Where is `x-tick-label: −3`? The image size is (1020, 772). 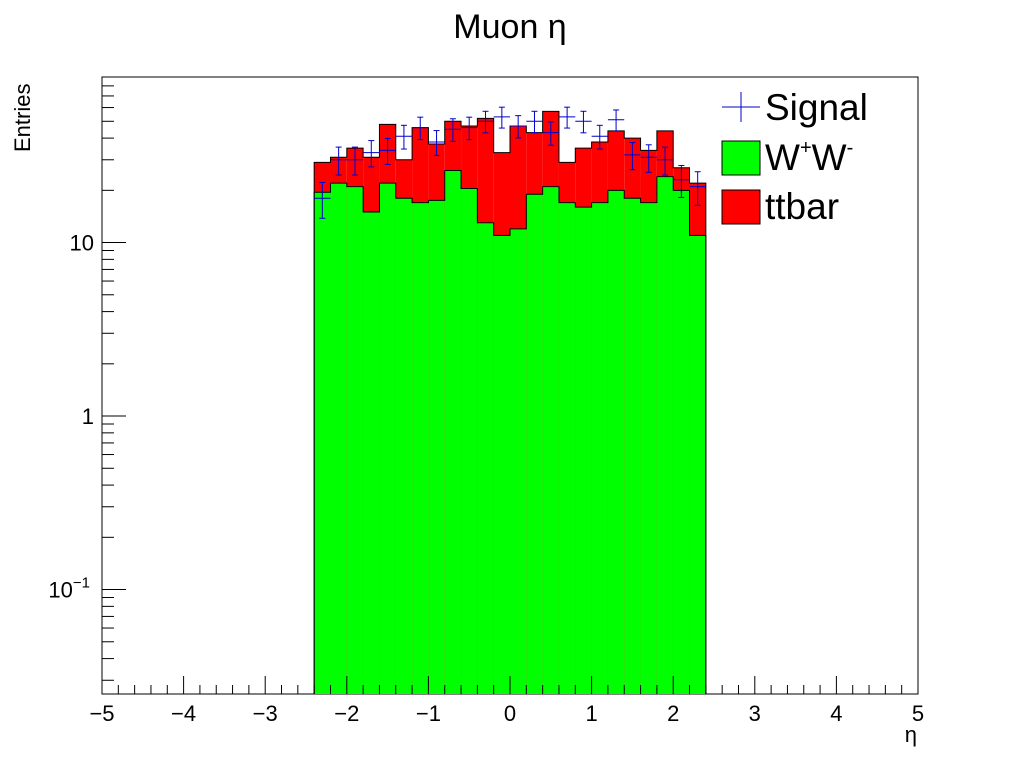
x-tick-label: −3 is located at coordinates (265, 713).